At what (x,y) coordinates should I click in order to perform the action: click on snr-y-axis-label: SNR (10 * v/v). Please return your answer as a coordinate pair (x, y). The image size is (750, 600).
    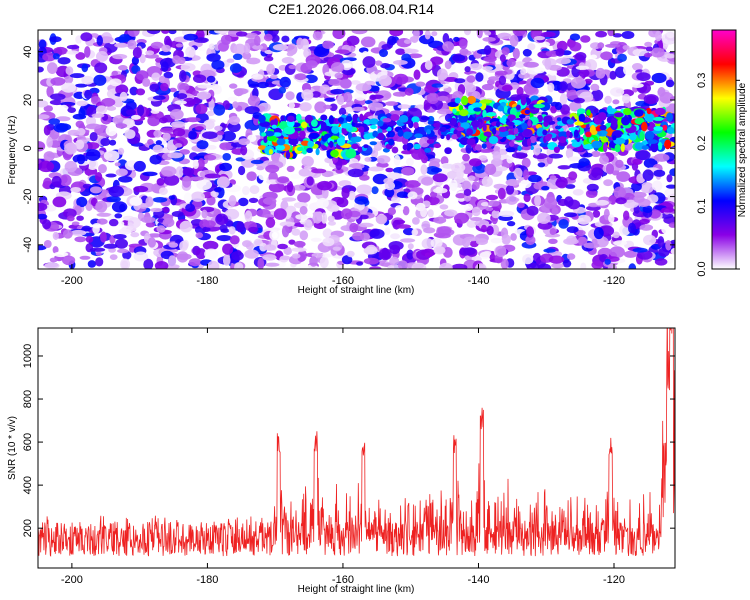
    Looking at the image, I should click on (12, 448).